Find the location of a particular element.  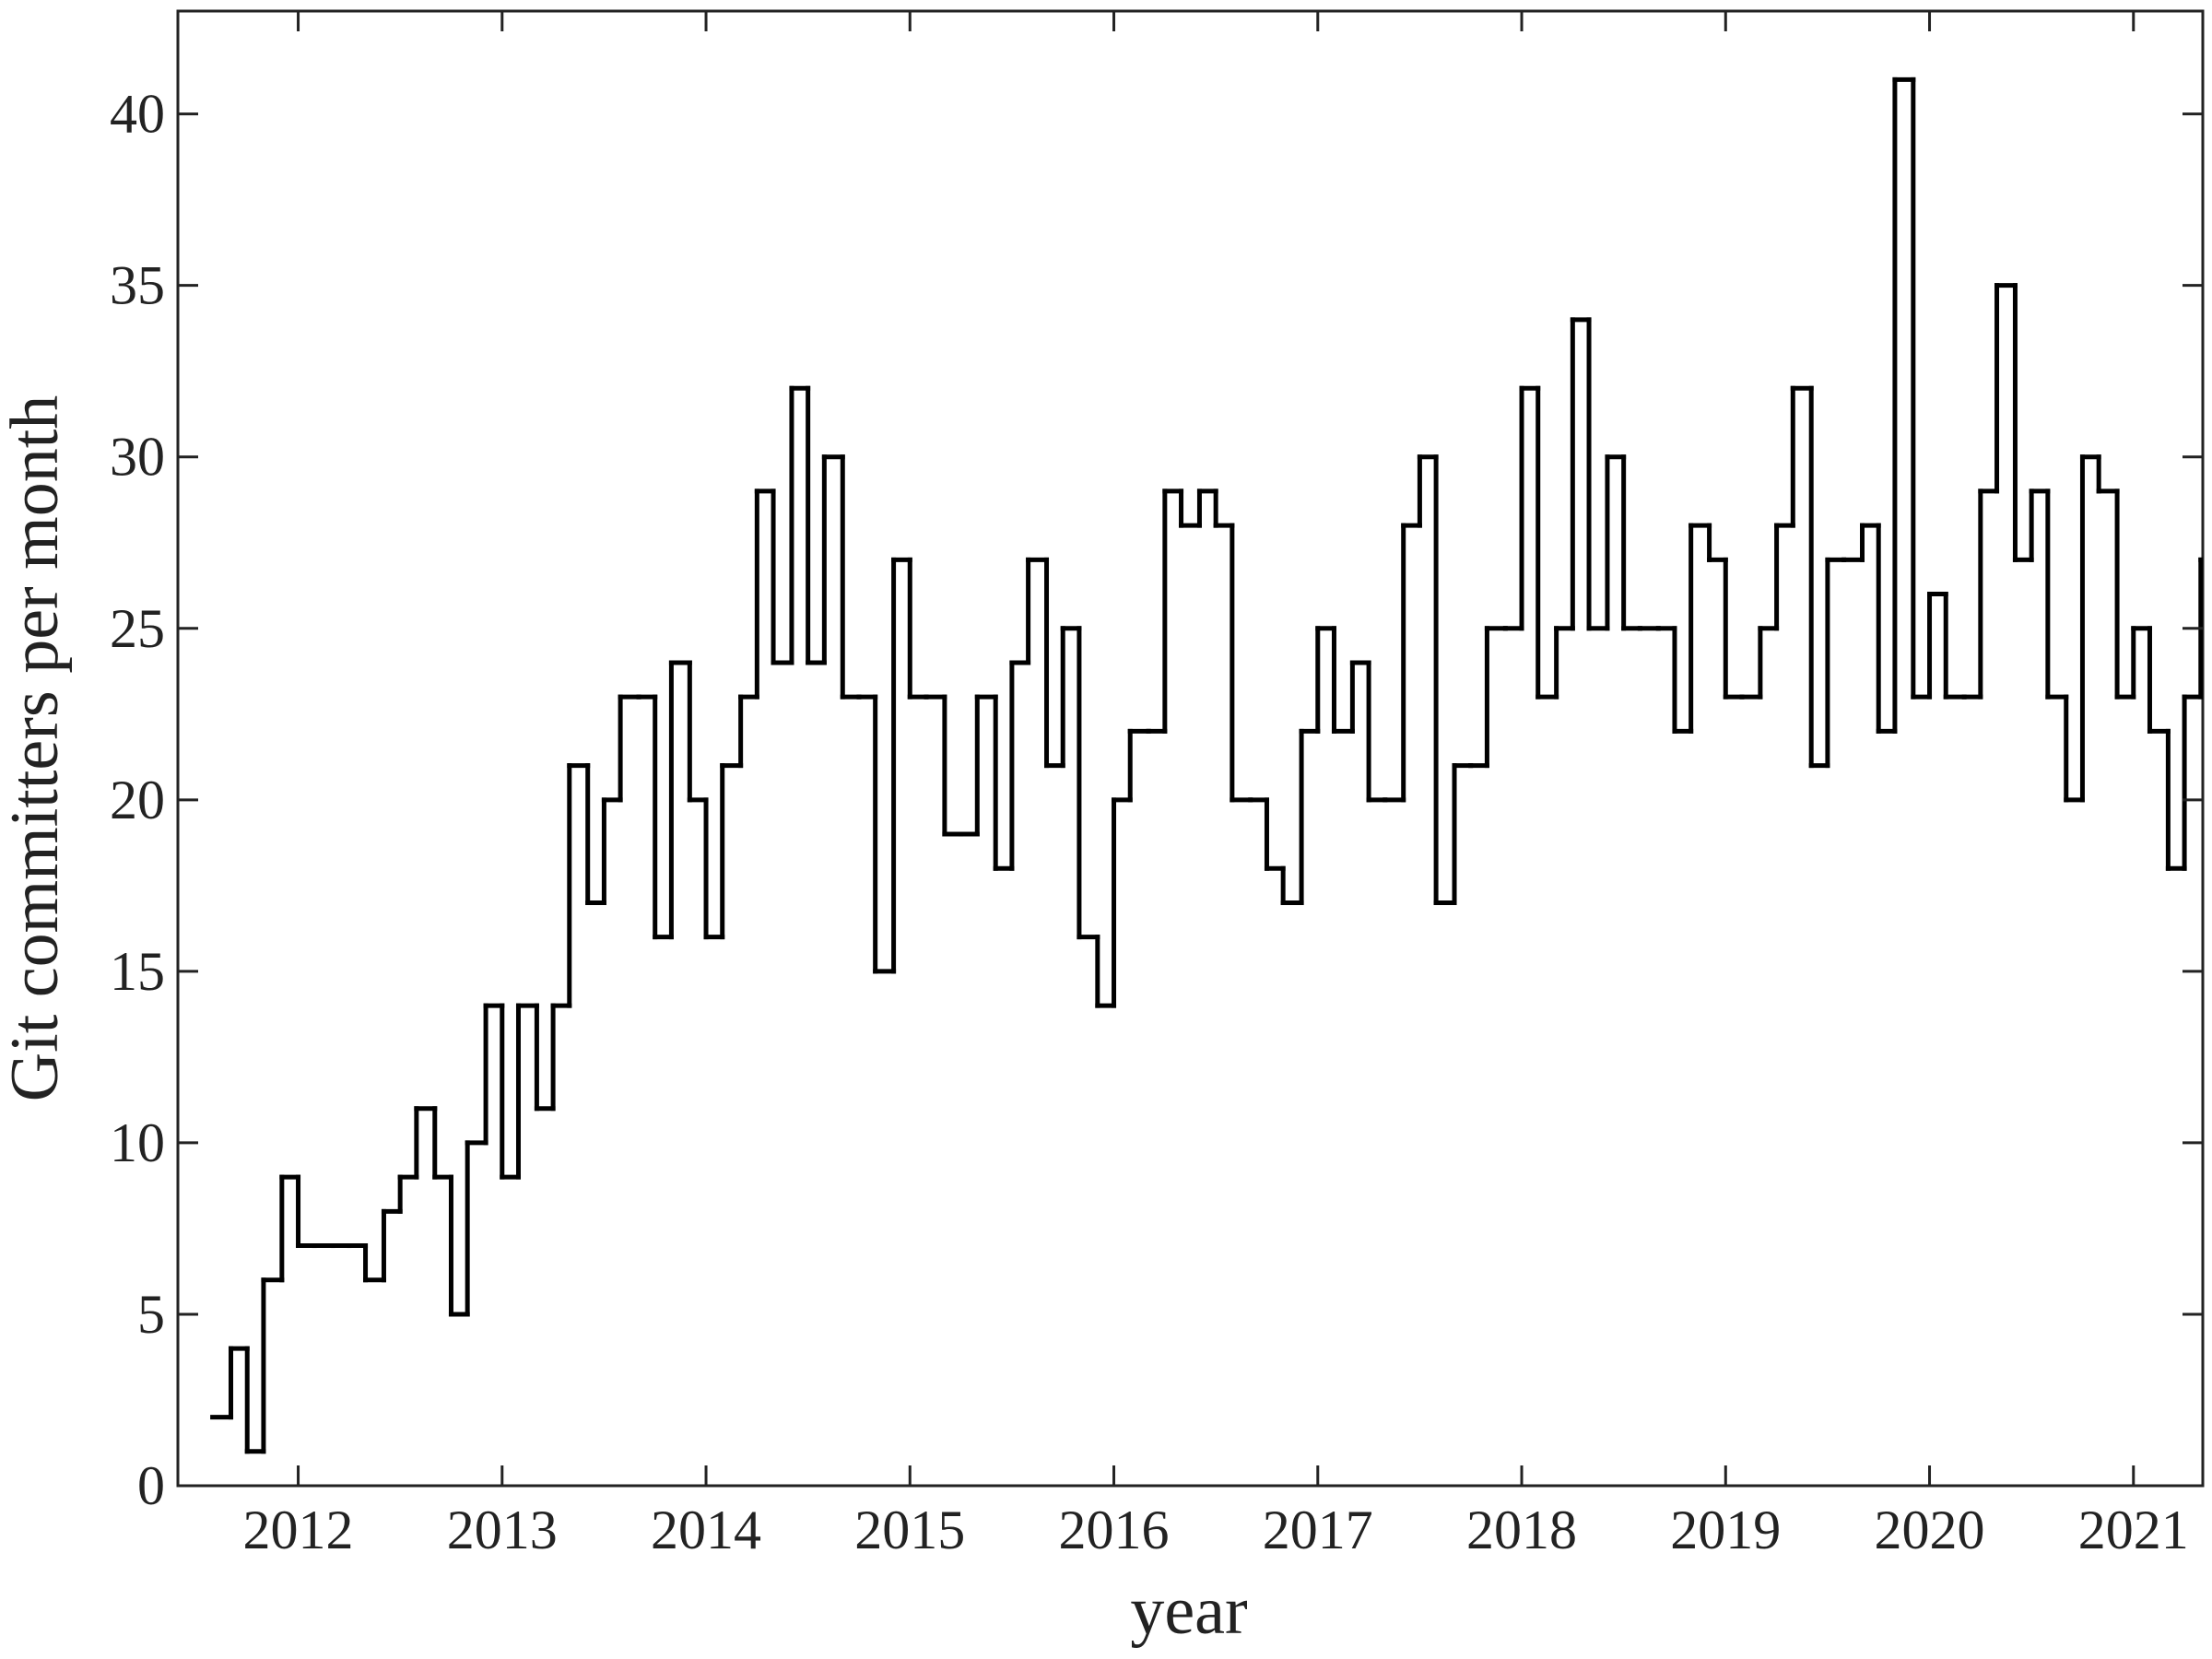

x-tick-label: 2016 is located at coordinates (1114, 1530).